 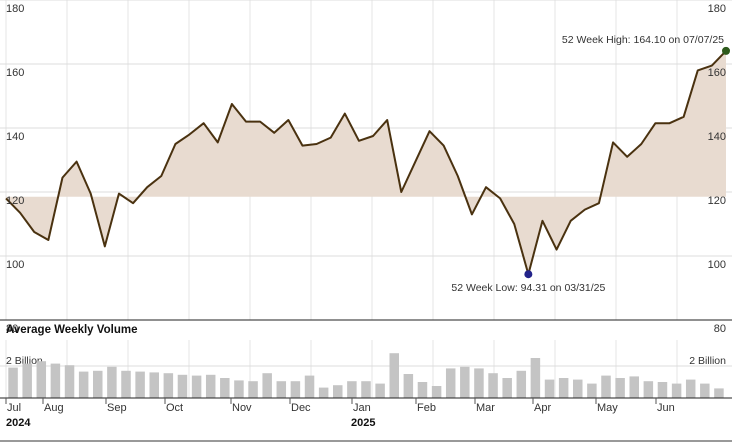 What do you see at coordinates (15, 137) in the screenshot?
I see `y-tick-label-left: 140` at bounding box center [15, 137].